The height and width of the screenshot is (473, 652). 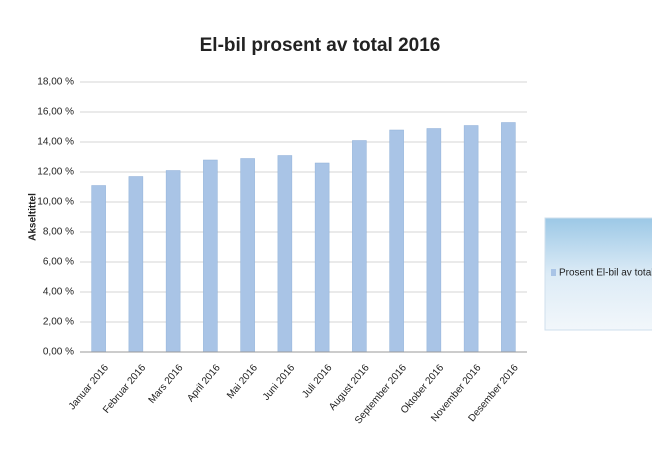 What do you see at coordinates (320, 45) in the screenshot?
I see `chart-title: El-bil prosent av total 2016` at bounding box center [320, 45].